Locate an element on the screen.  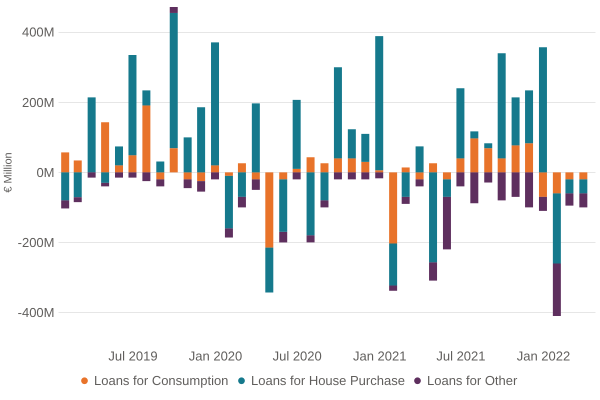
y-axis-title: € Million is located at coordinates (8, 172).